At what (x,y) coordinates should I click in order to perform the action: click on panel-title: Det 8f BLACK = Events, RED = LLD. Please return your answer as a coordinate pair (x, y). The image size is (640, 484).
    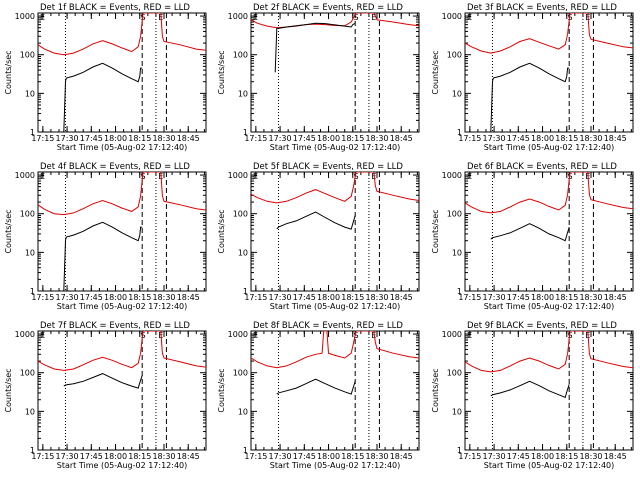
    Looking at the image, I should click on (328, 326).